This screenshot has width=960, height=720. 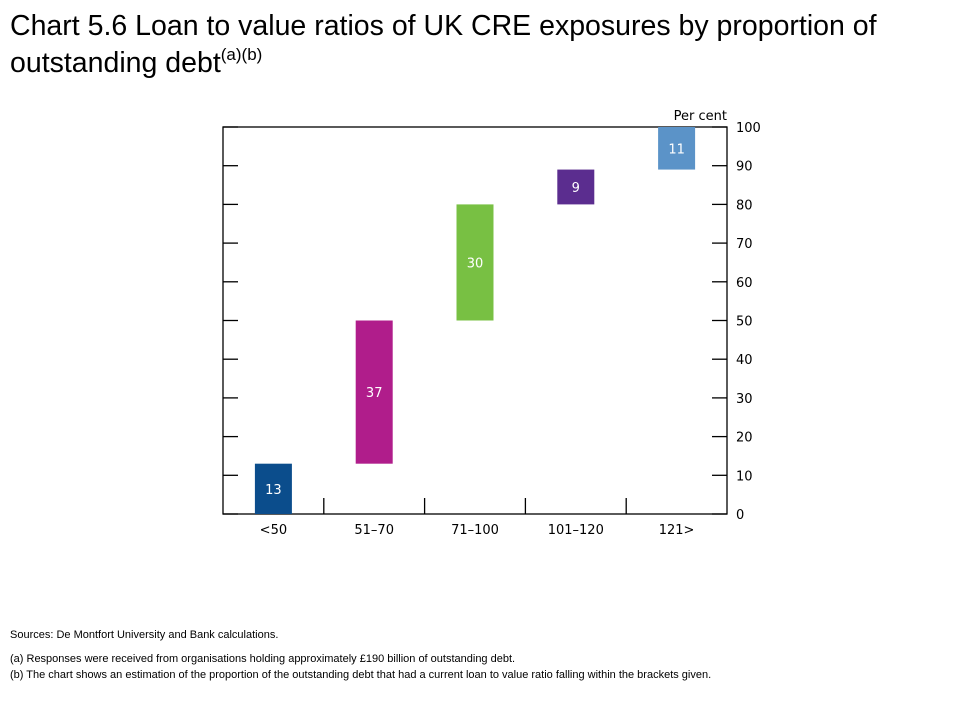 I want to click on x-axis-labels: <50 51–70 71–100 101–120 121>, so click(x=477, y=530).